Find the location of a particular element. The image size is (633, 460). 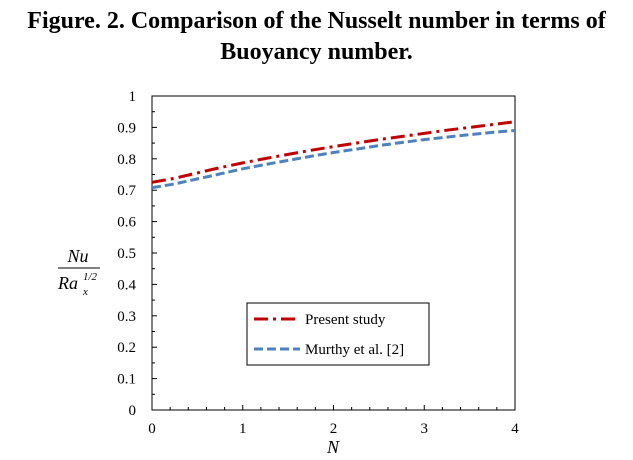

legend: Present study Murthy et al. [2] is located at coordinates (338, 334).